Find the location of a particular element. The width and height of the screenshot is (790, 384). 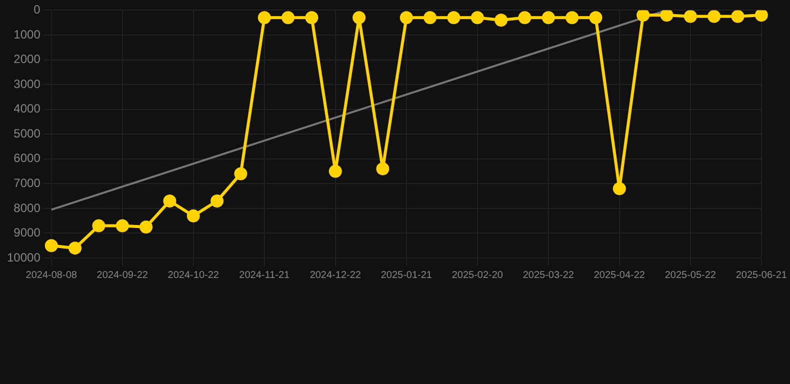

y-tick-label: 7000 is located at coordinates (27, 183).